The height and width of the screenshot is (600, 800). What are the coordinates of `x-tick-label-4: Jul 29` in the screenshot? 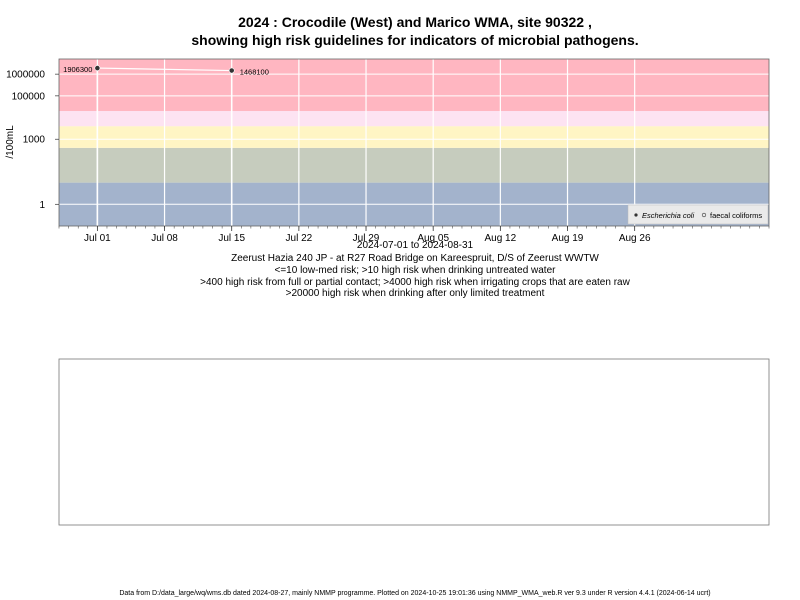 It's located at (366, 238).